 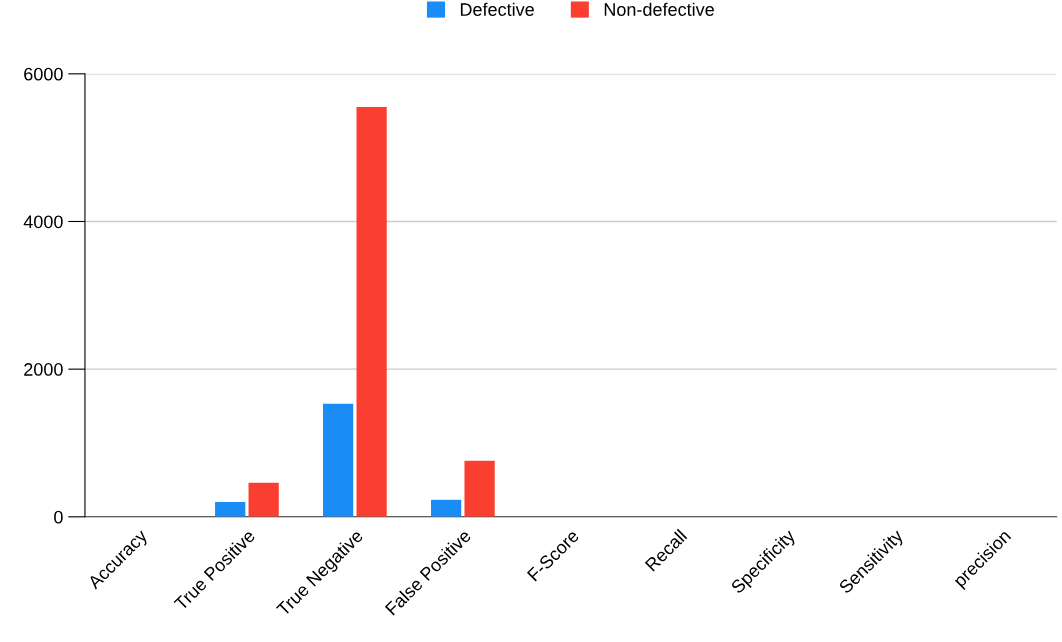 What do you see at coordinates (43, 74) in the screenshot?
I see `y-tick-label: 6000` at bounding box center [43, 74].